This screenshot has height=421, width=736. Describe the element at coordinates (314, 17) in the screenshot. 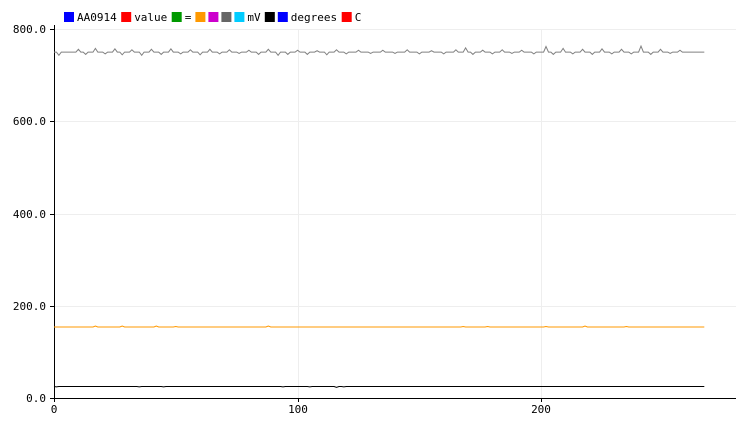

I see `legend-label: degrees` at that location.